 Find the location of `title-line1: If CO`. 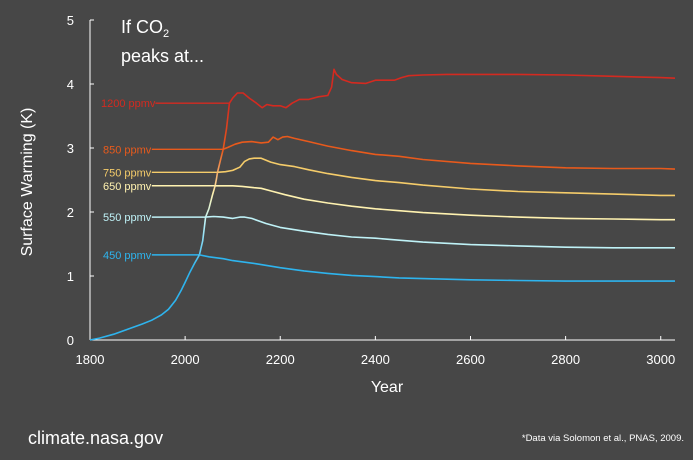

title-line1: If CO is located at coordinates (142, 27).